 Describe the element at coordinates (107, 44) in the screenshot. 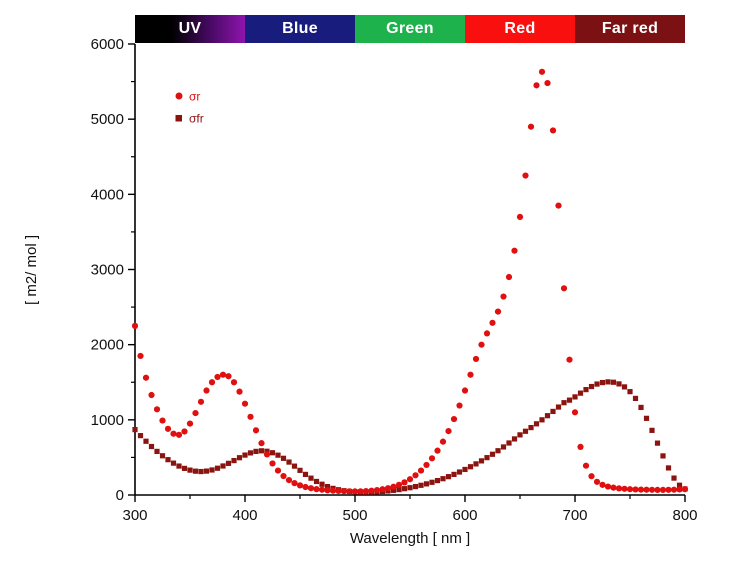

I see `y-tick-label: 6000` at that location.